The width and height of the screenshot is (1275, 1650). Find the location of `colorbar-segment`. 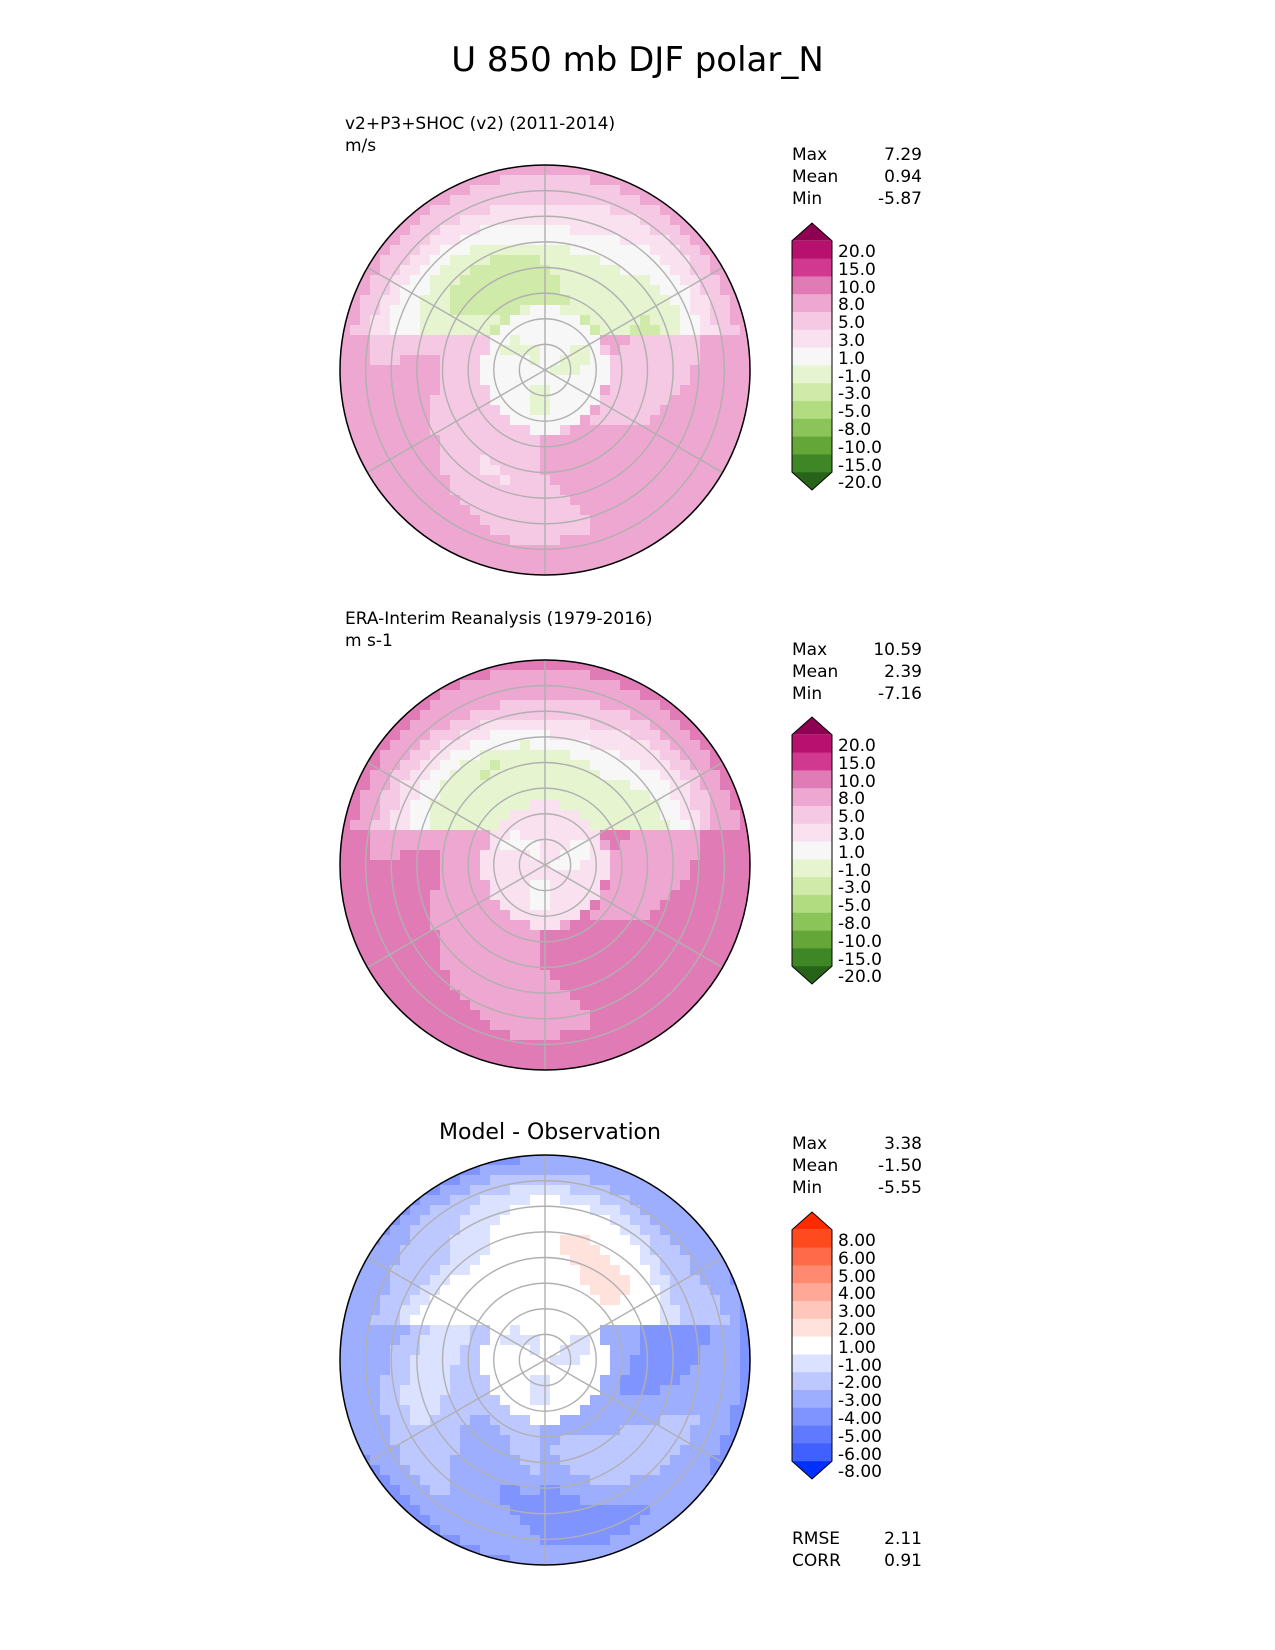

colorbar-segment is located at coordinates (812, 267).